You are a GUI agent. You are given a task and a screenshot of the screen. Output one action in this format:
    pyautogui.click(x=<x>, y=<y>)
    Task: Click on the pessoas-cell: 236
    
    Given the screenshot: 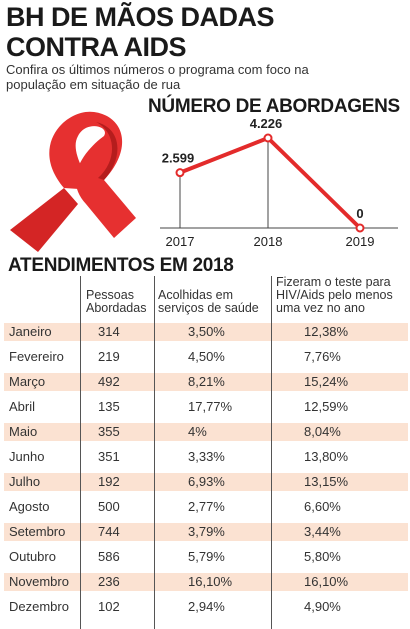 What is the action you would take?
    pyautogui.click(x=109, y=581)
    